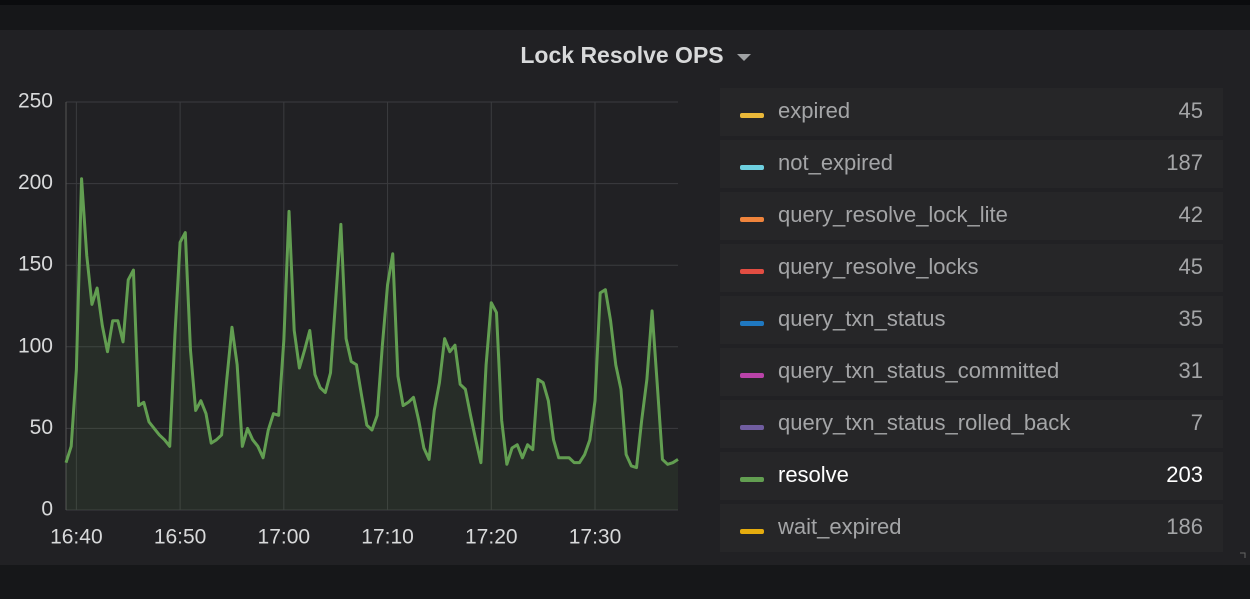 This screenshot has height=599, width=1250. I want to click on x-tick-label: 17:20, so click(491, 537).